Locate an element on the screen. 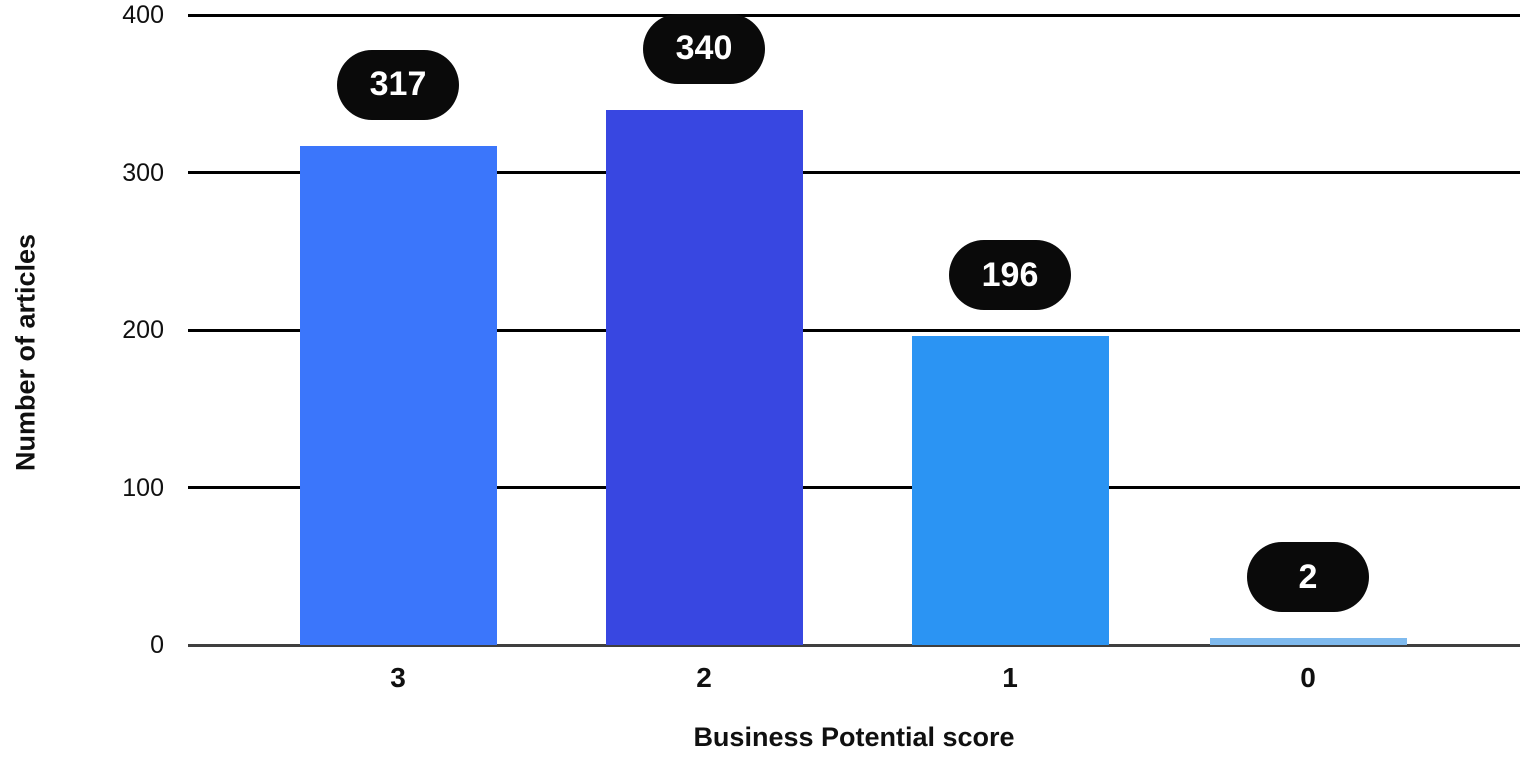  x-axis-tick-label: 1 is located at coordinates (1010, 677).